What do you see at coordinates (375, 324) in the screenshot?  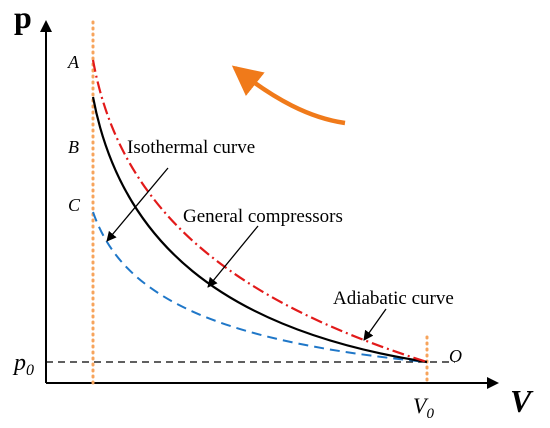 I see `adiabatic-leader` at bounding box center [375, 324].